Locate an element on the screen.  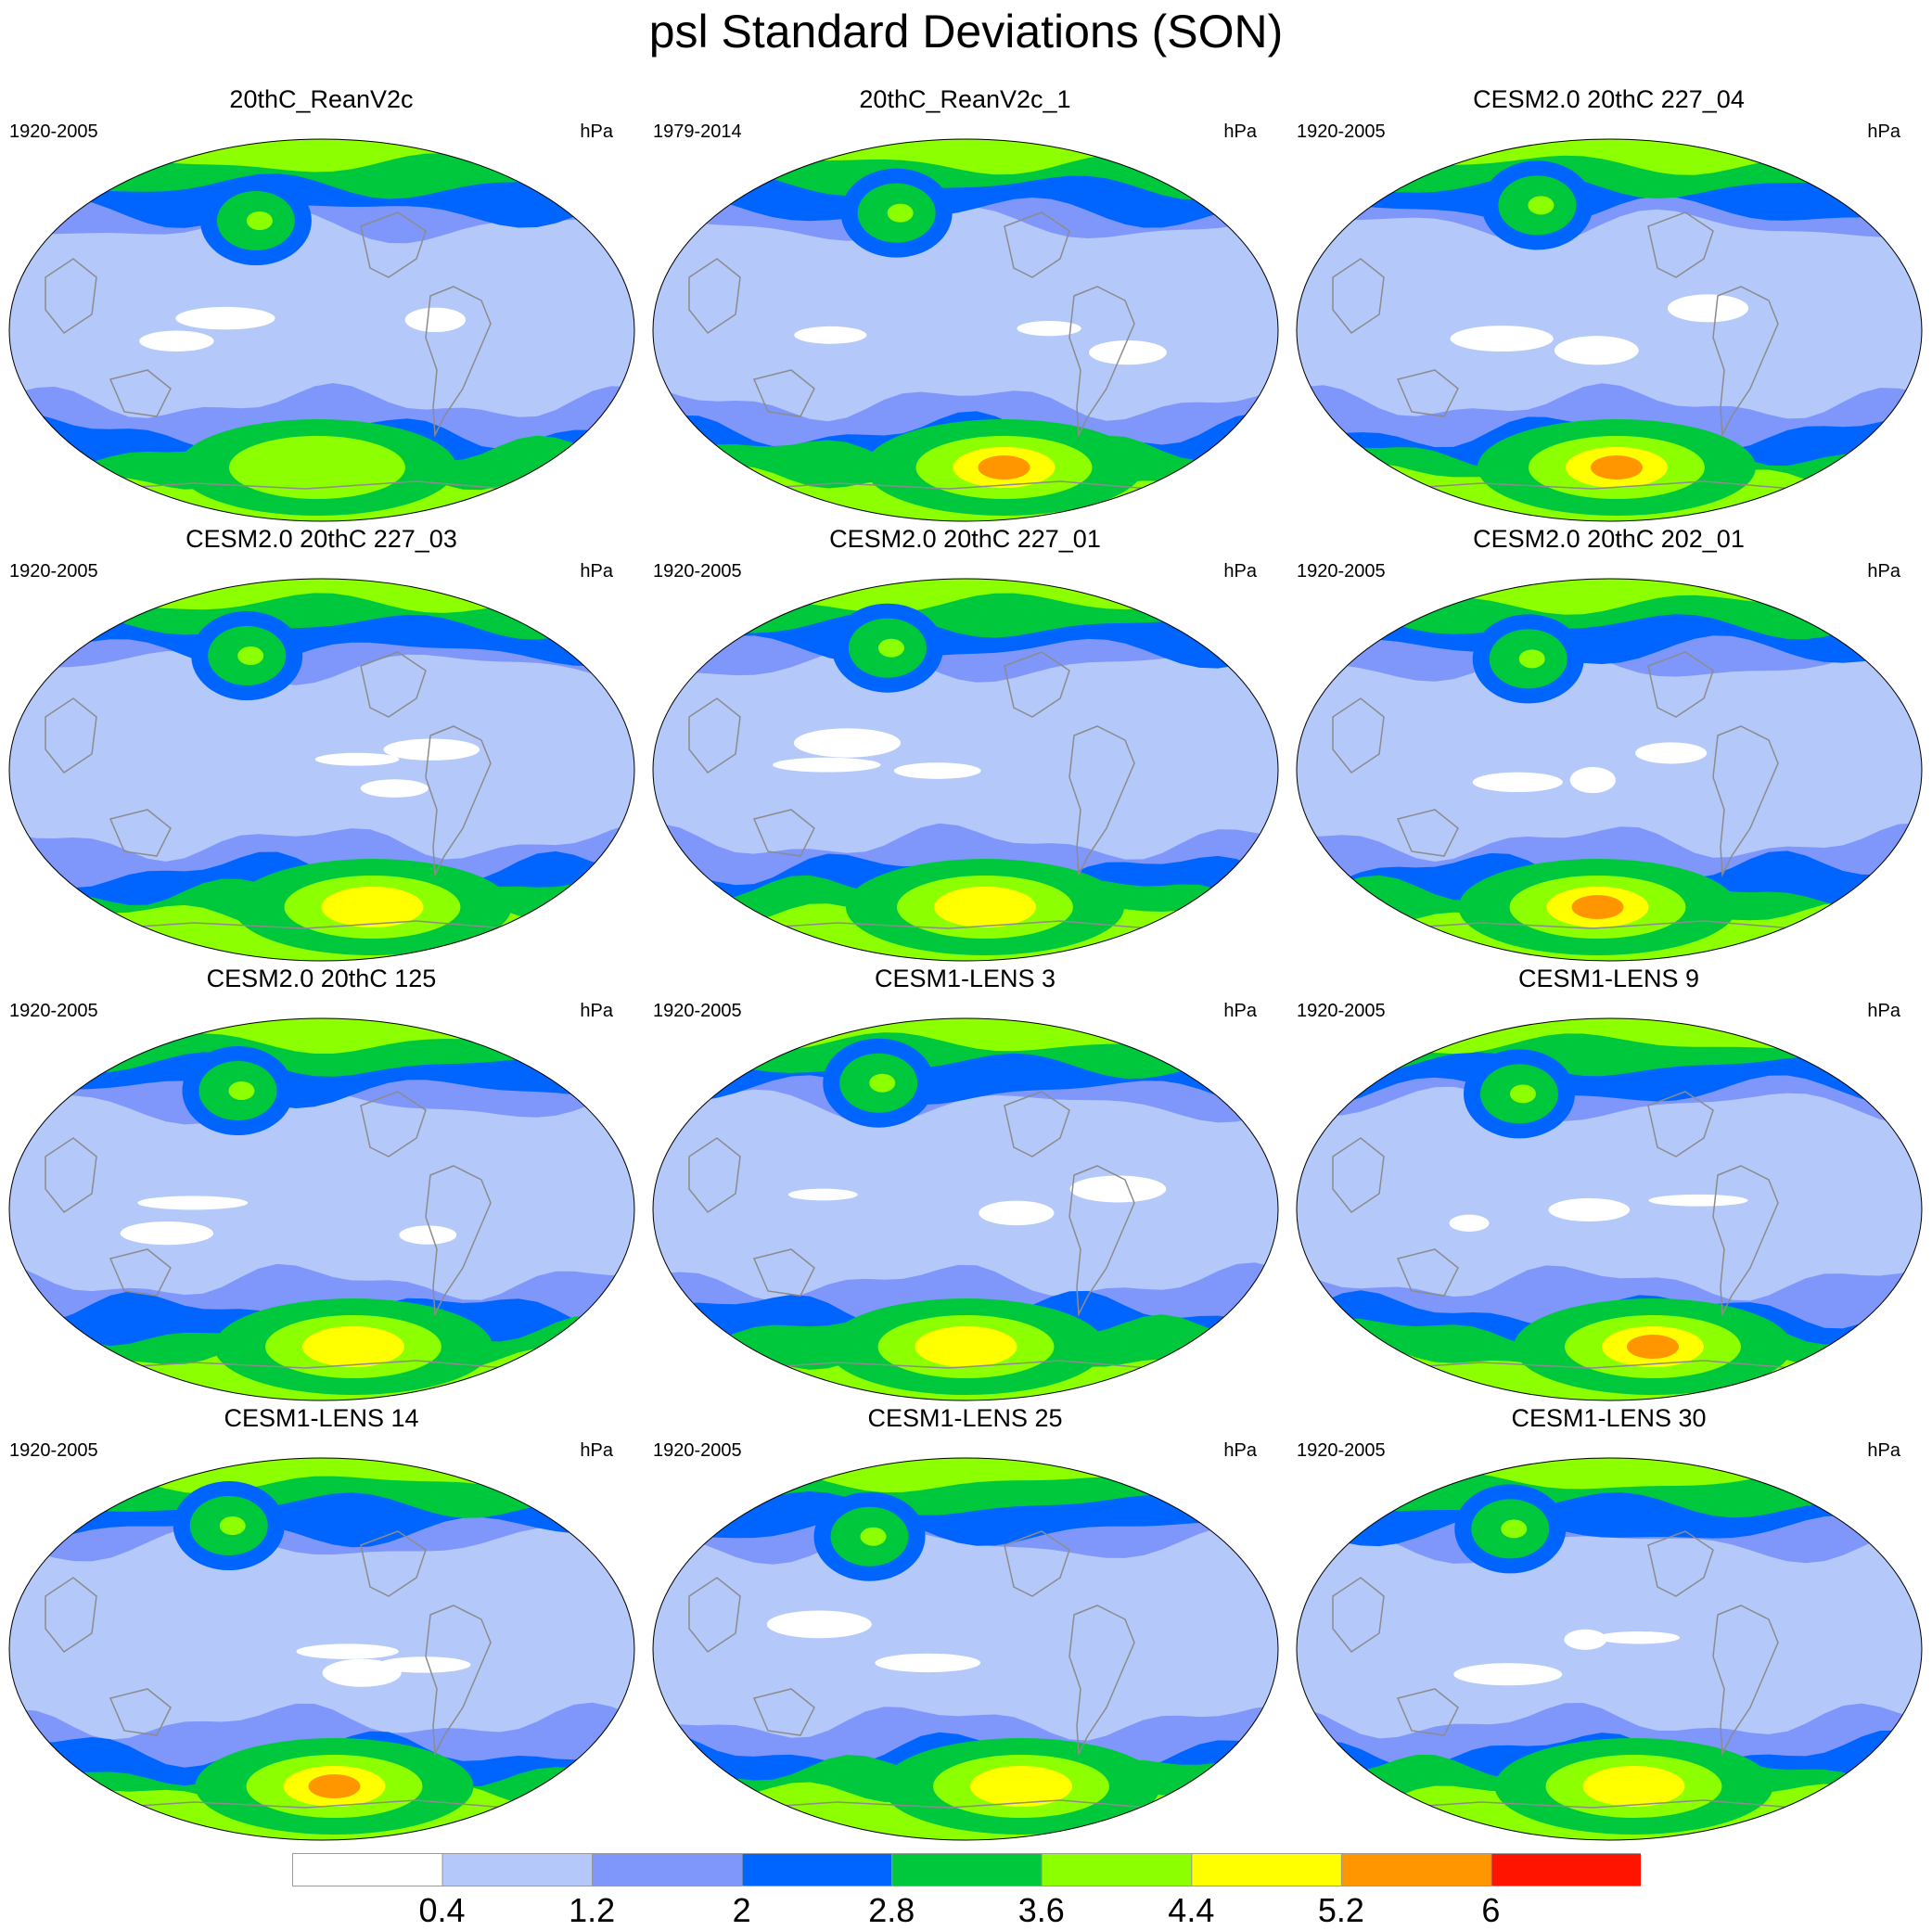
panel-title: 20thC_ReanV2c_1 is located at coordinates (965, 99).